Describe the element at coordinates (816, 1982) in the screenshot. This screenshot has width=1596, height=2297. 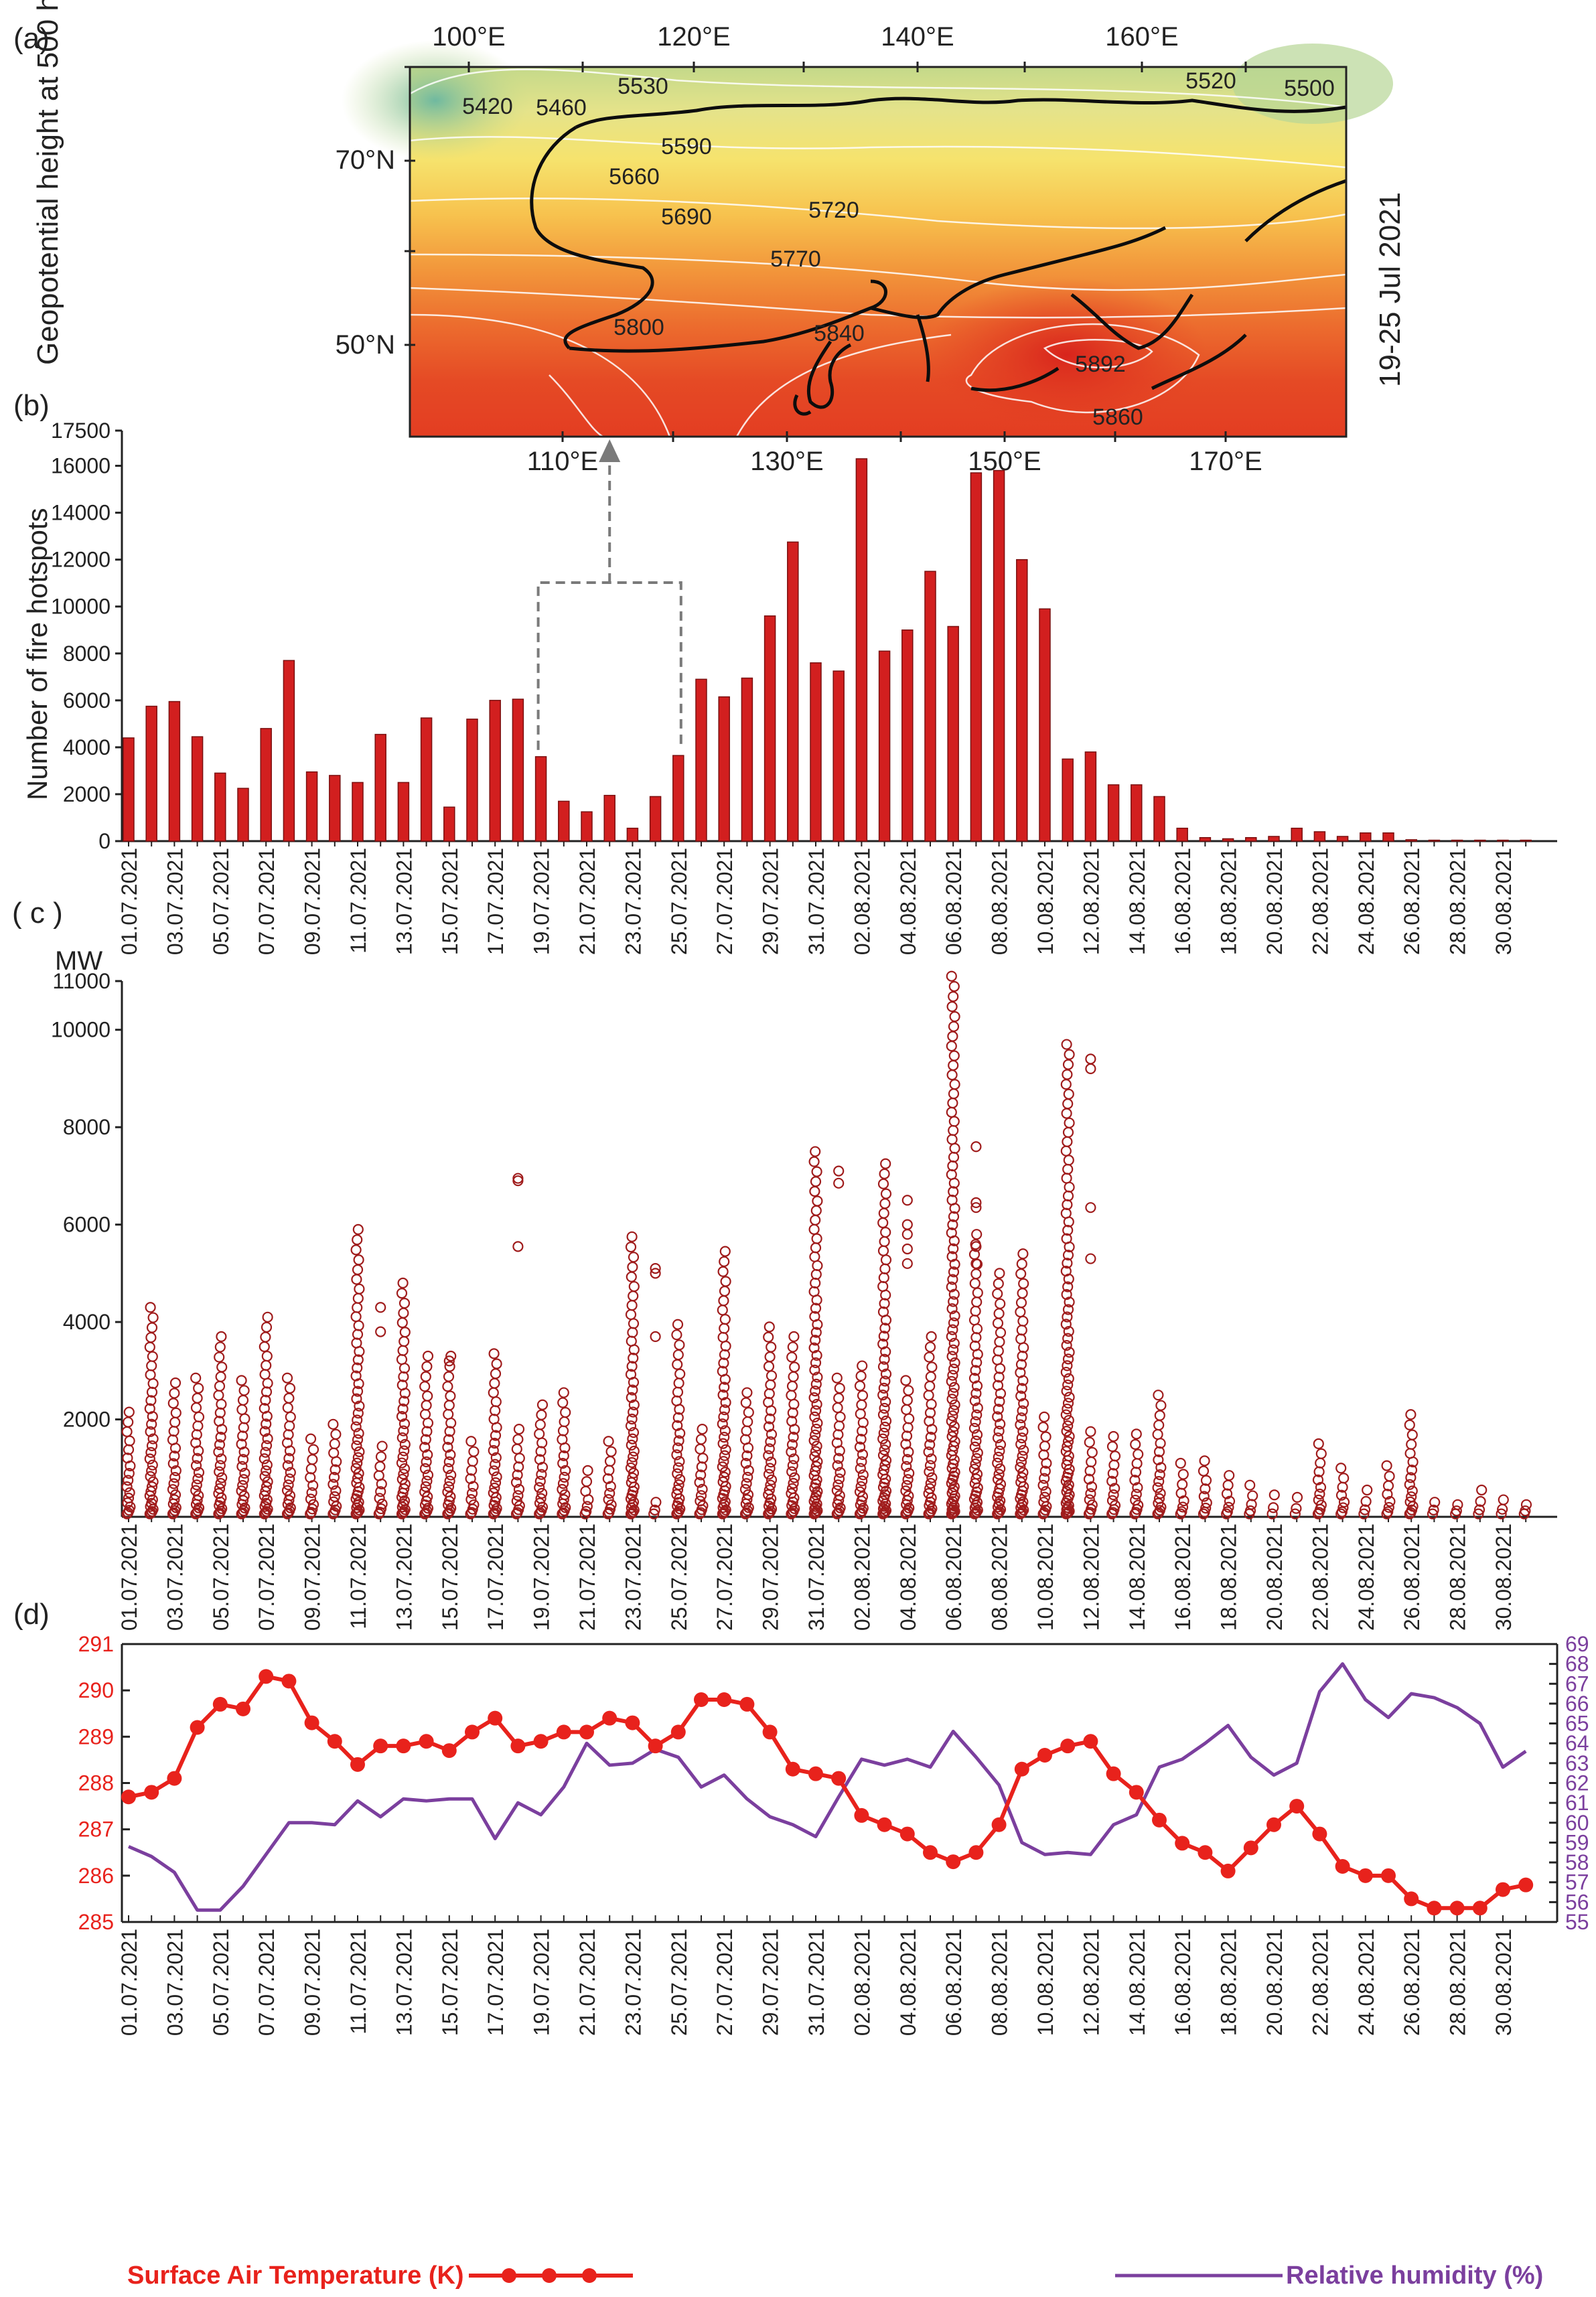
I see `line-x-label: 31.07.2021` at that location.